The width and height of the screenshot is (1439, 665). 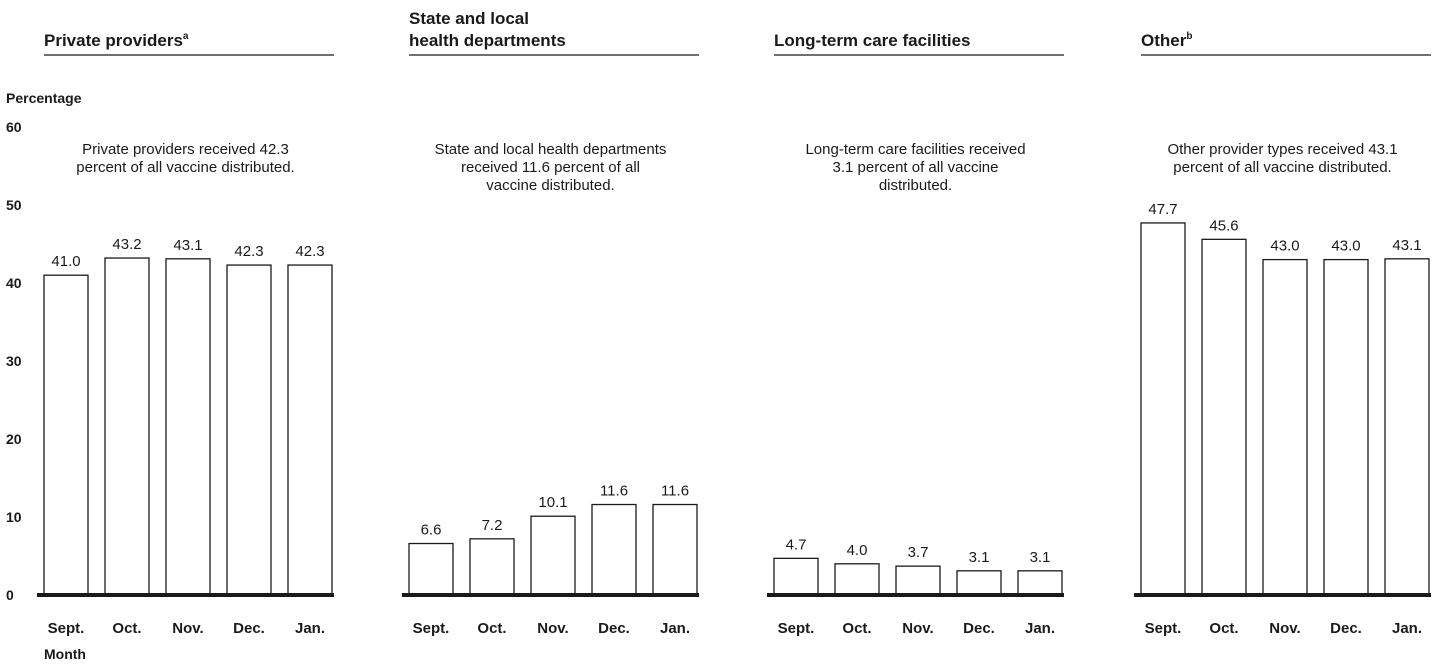 I want to click on data-label: 4.0, so click(x=857, y=550).